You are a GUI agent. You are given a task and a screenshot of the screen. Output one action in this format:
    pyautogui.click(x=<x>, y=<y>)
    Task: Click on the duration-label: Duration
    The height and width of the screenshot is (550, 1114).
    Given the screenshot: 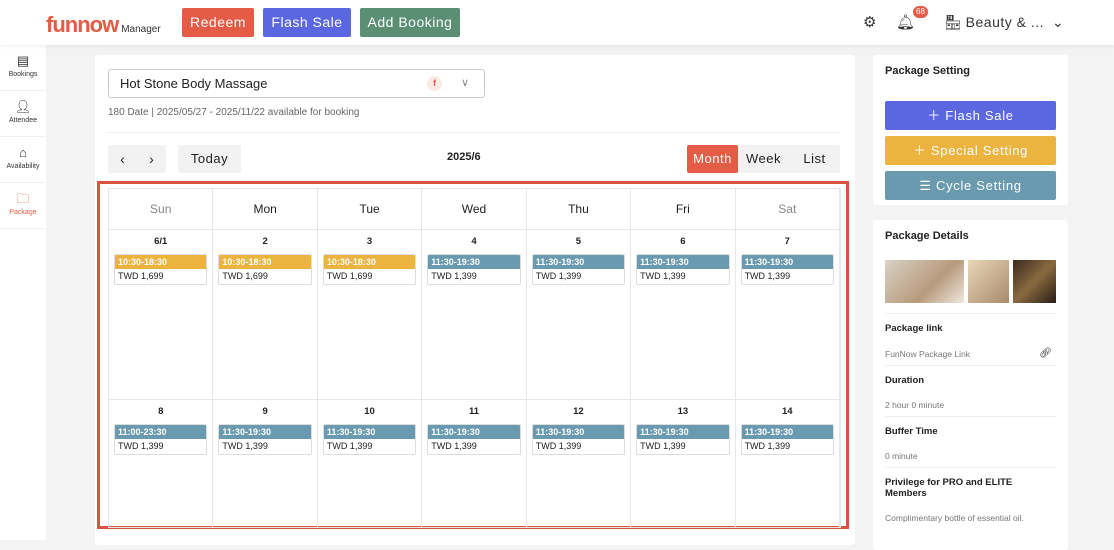 What is the action you would take?
    pyautogui.click(x=905, y=380)
    